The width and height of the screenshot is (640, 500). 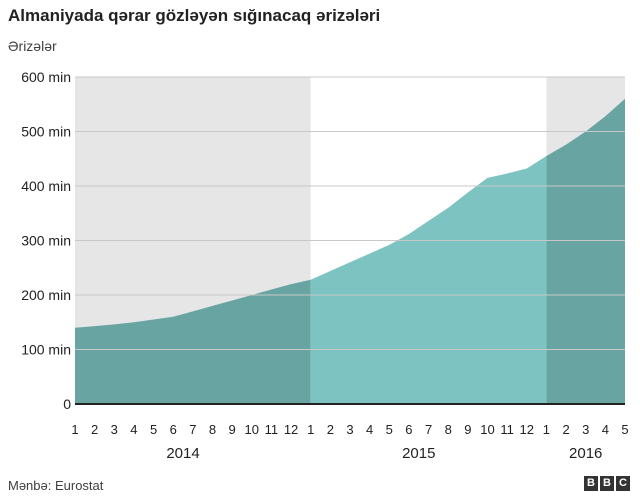 I want to click on source-note: Mənbə: Eurostat, so click(x=56, y=485).